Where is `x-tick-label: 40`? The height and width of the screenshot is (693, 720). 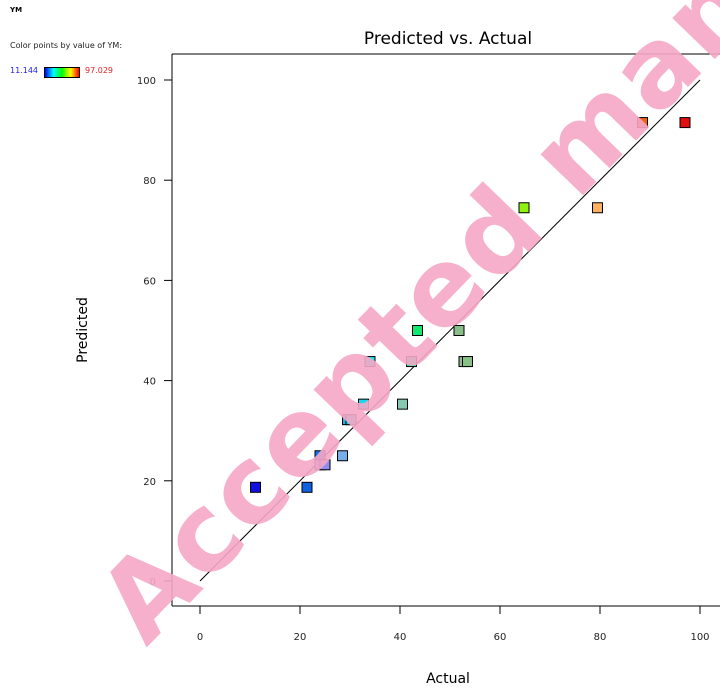
x-tick-label: 40 is located at coordinates (400, 637).